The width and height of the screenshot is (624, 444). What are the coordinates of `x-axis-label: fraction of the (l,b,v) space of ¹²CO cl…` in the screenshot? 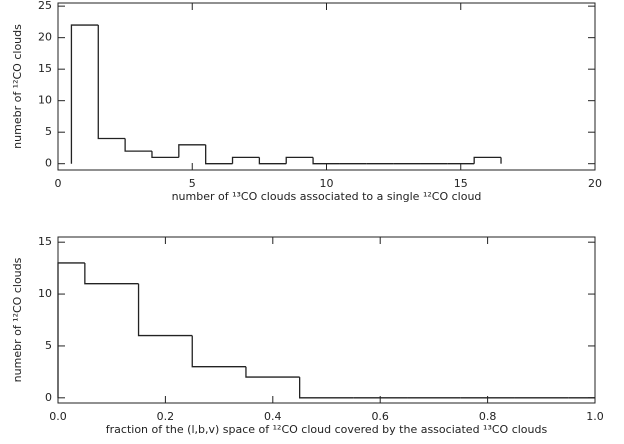 It's located at (327, 429).